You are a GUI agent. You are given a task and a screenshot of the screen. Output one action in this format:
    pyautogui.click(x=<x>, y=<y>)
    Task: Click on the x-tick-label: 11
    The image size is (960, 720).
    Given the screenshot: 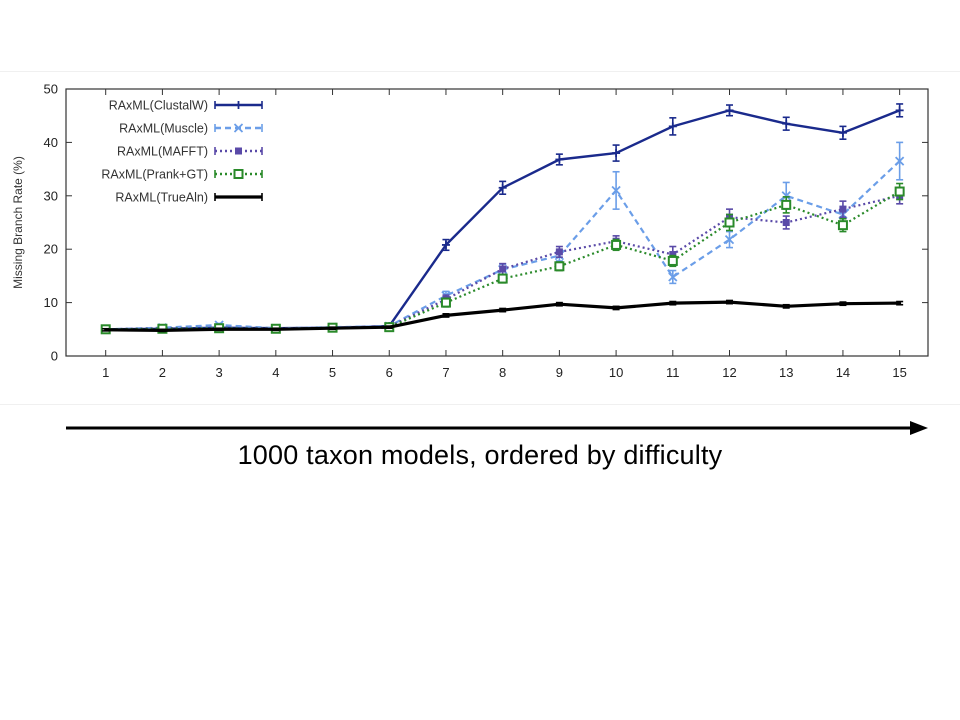 What is the action you would take?
    pyautogui.click(x=673, y=372)
    